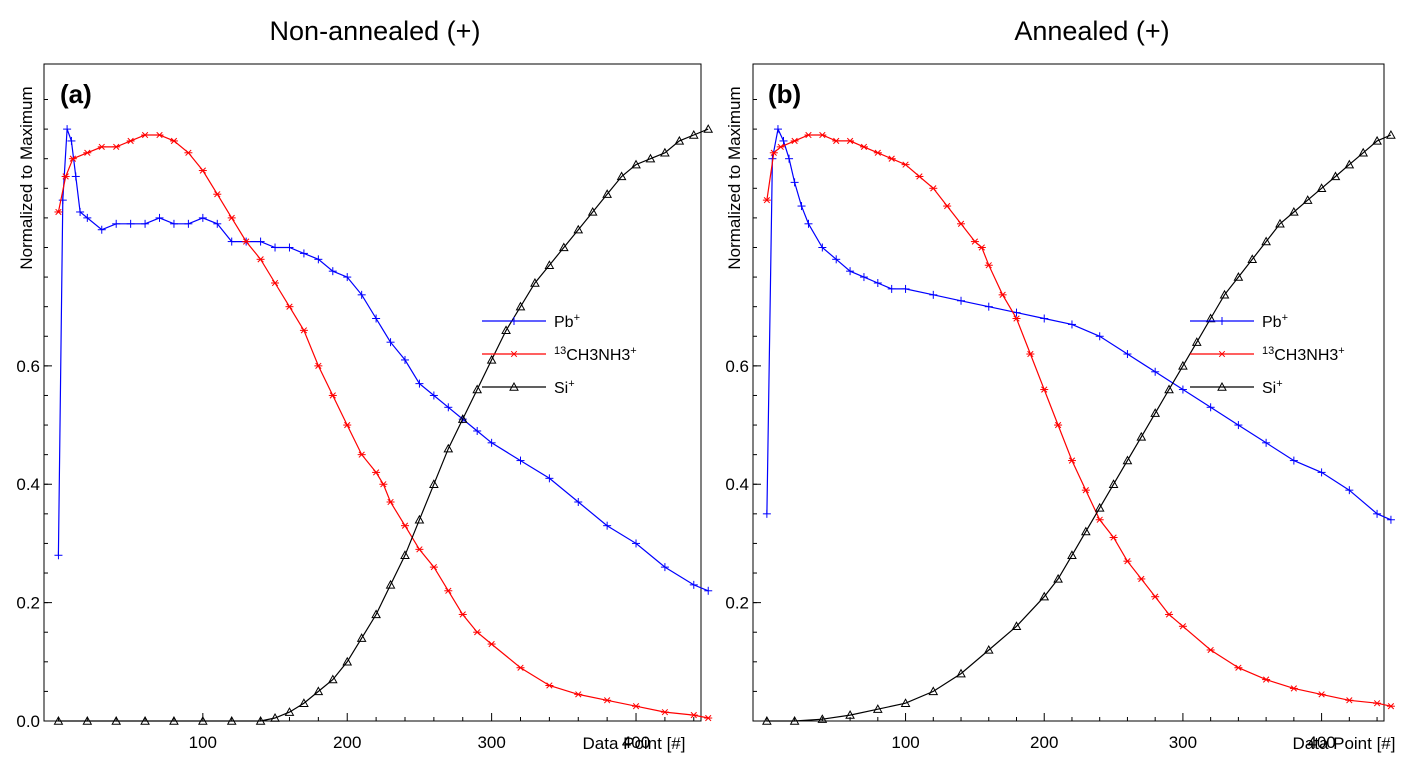 The image size is (1420, 761). What do you see at coordinates (28, 721) in the screenshot?
I see `y-tick-label: 0.0` at bounding box center [28, 721].